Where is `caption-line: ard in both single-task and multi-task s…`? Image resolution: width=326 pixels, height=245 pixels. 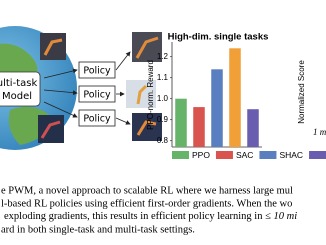
caption-line: ard in both single-task and multi-task s… is located at coordinates (98, 229).